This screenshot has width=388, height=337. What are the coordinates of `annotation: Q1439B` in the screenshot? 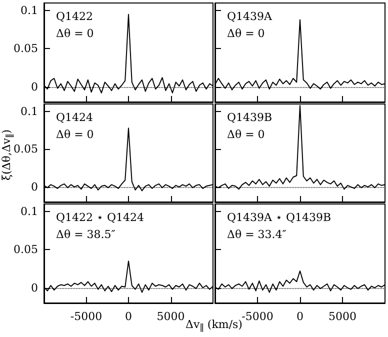 It's located at (249, 117).